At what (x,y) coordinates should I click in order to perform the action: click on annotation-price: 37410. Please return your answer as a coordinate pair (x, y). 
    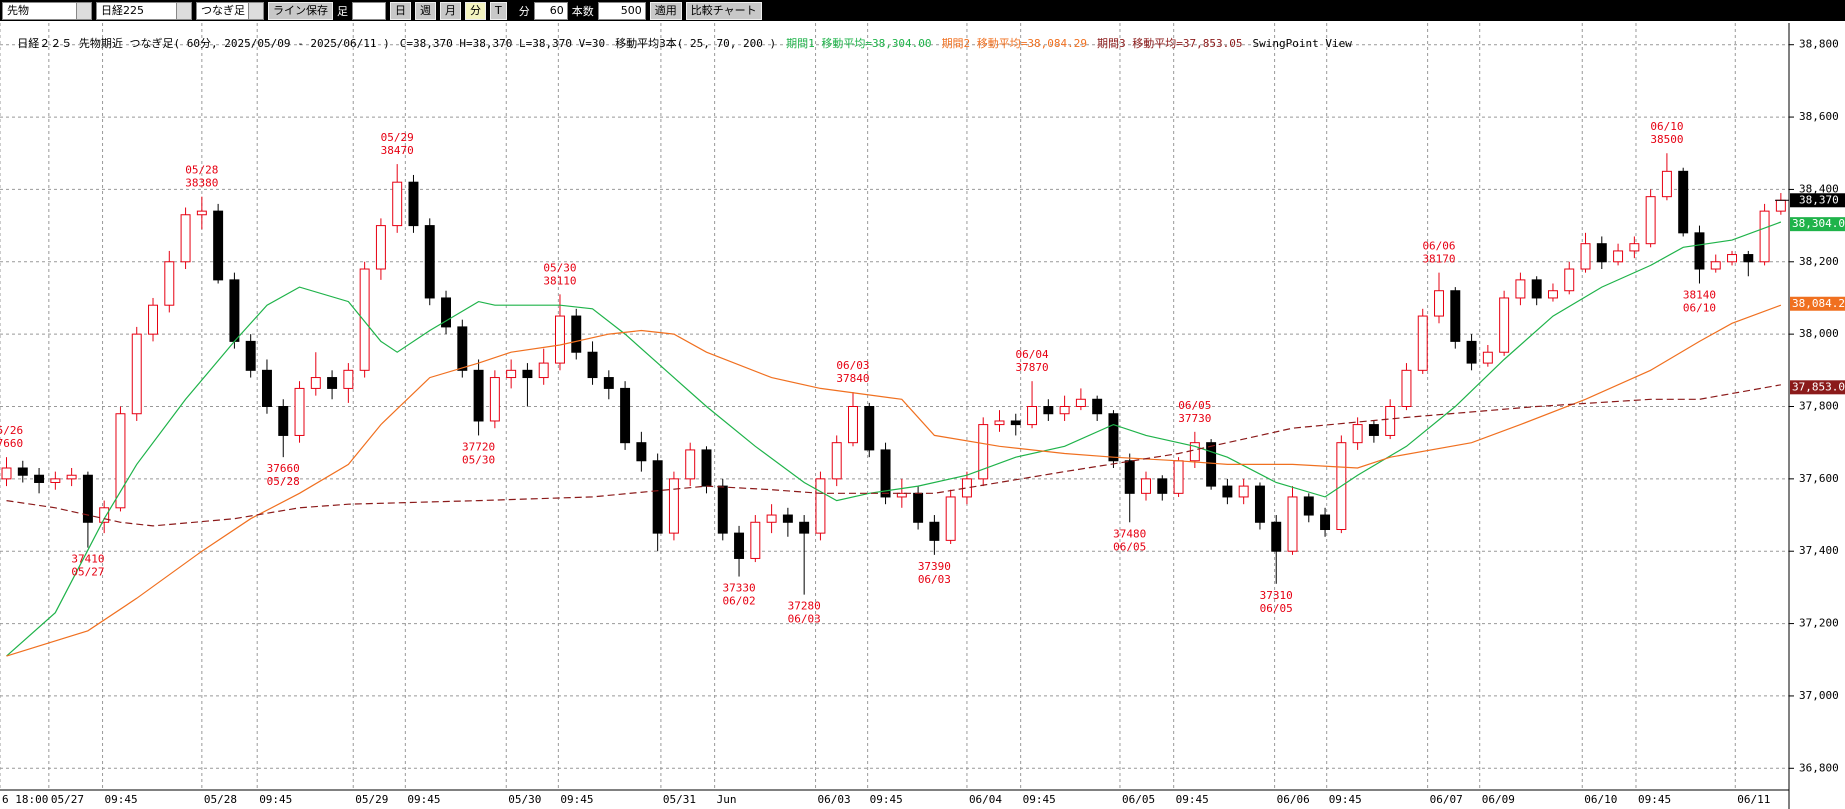
    Looking at the image, I should click on (87, 559).